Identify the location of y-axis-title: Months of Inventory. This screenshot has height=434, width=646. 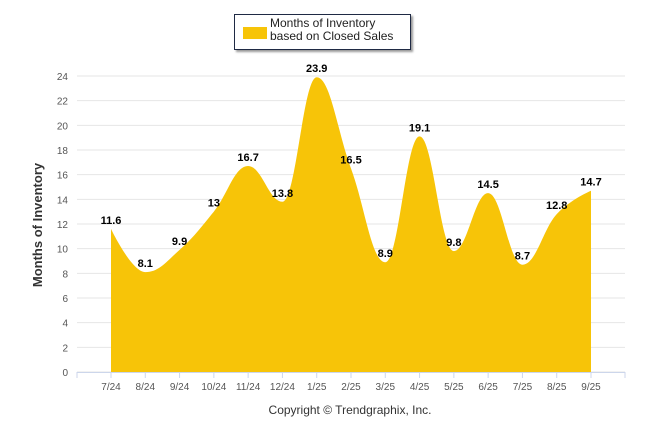
(37, 224).